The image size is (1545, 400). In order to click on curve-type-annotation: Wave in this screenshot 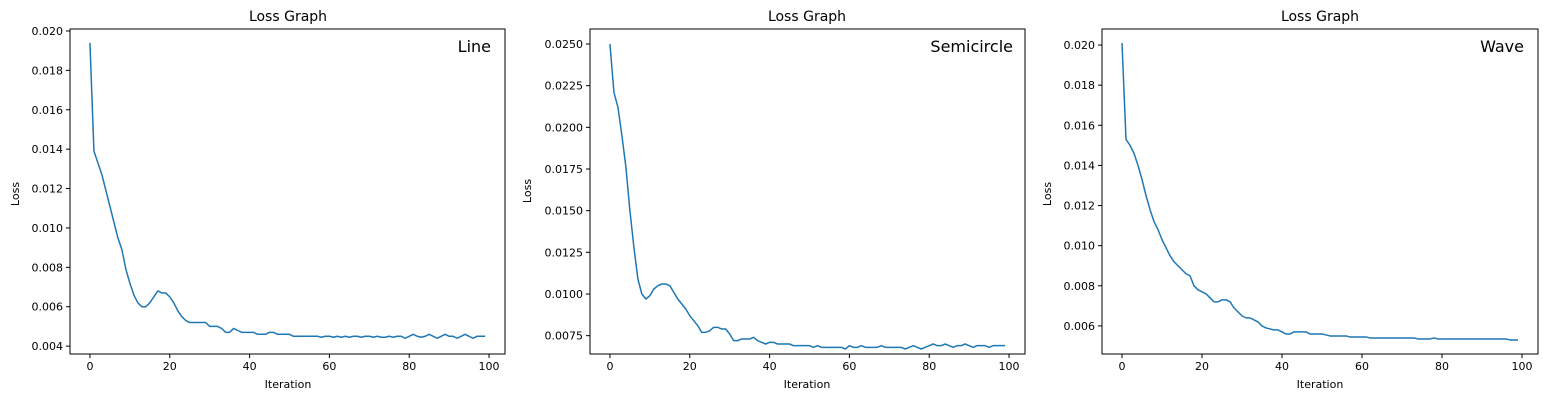, I will do `click(1502, 46)`.